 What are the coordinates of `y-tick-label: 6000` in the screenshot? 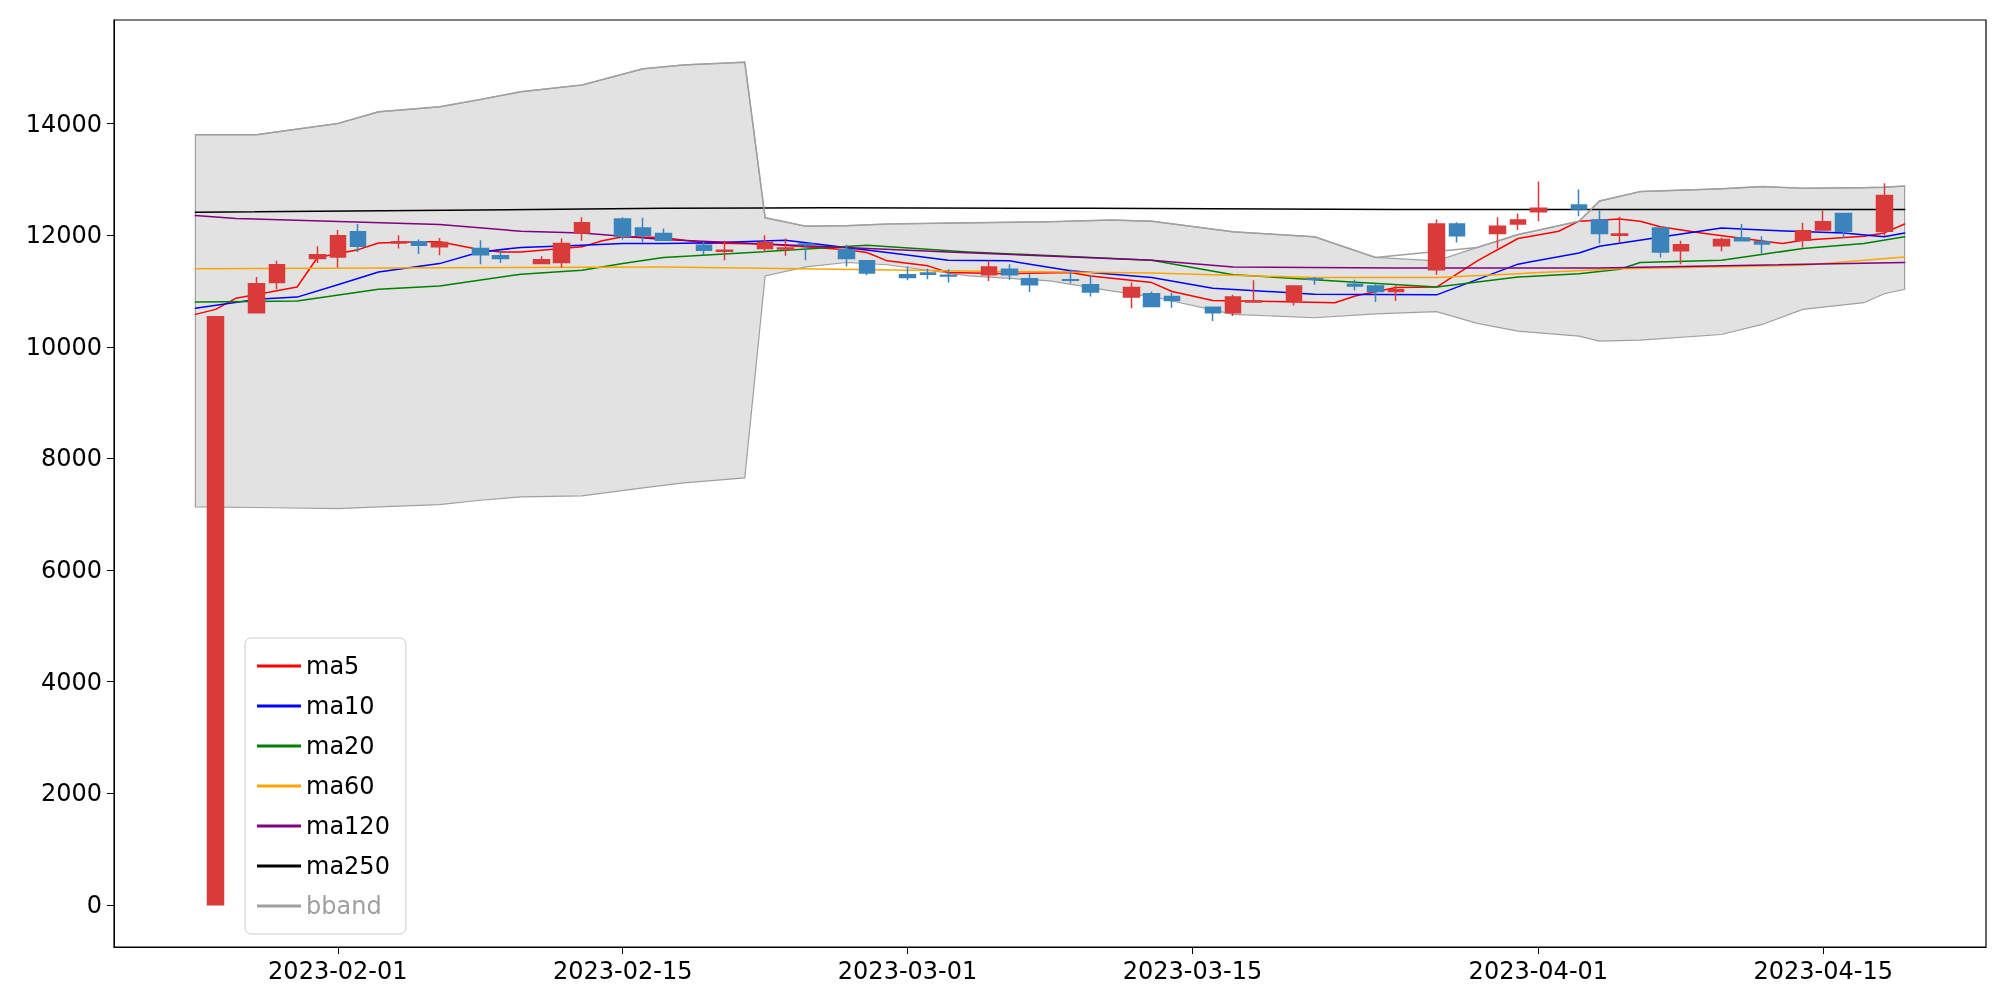 It's located at (71, 570).